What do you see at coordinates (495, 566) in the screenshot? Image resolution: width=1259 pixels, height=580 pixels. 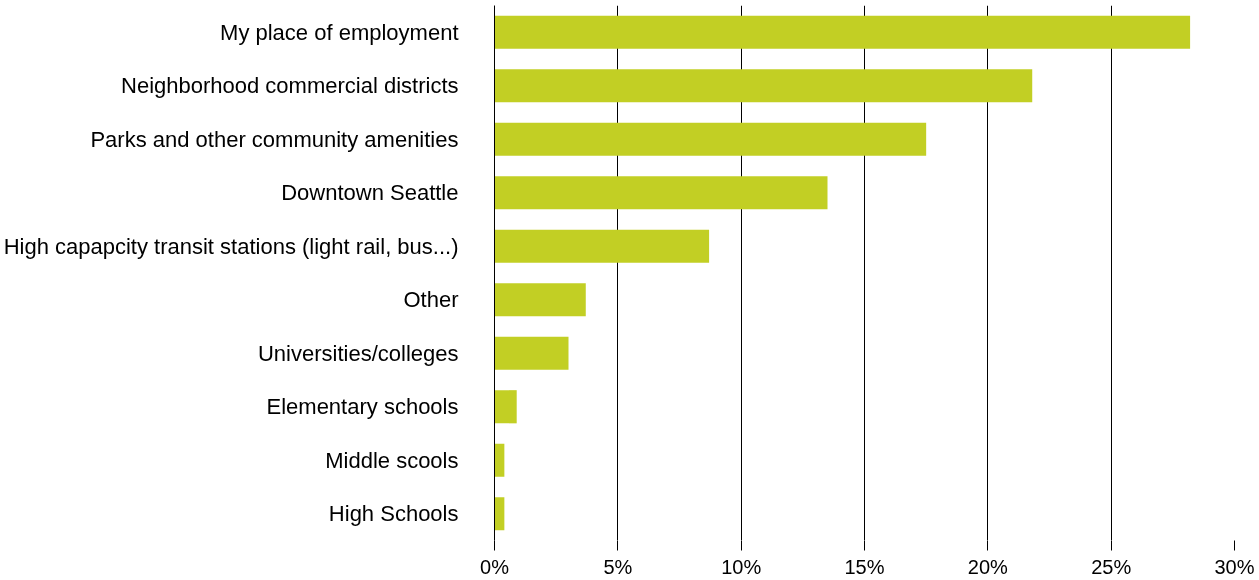 I see `x-tick-label: 0%` at bounding box center [495, 566].